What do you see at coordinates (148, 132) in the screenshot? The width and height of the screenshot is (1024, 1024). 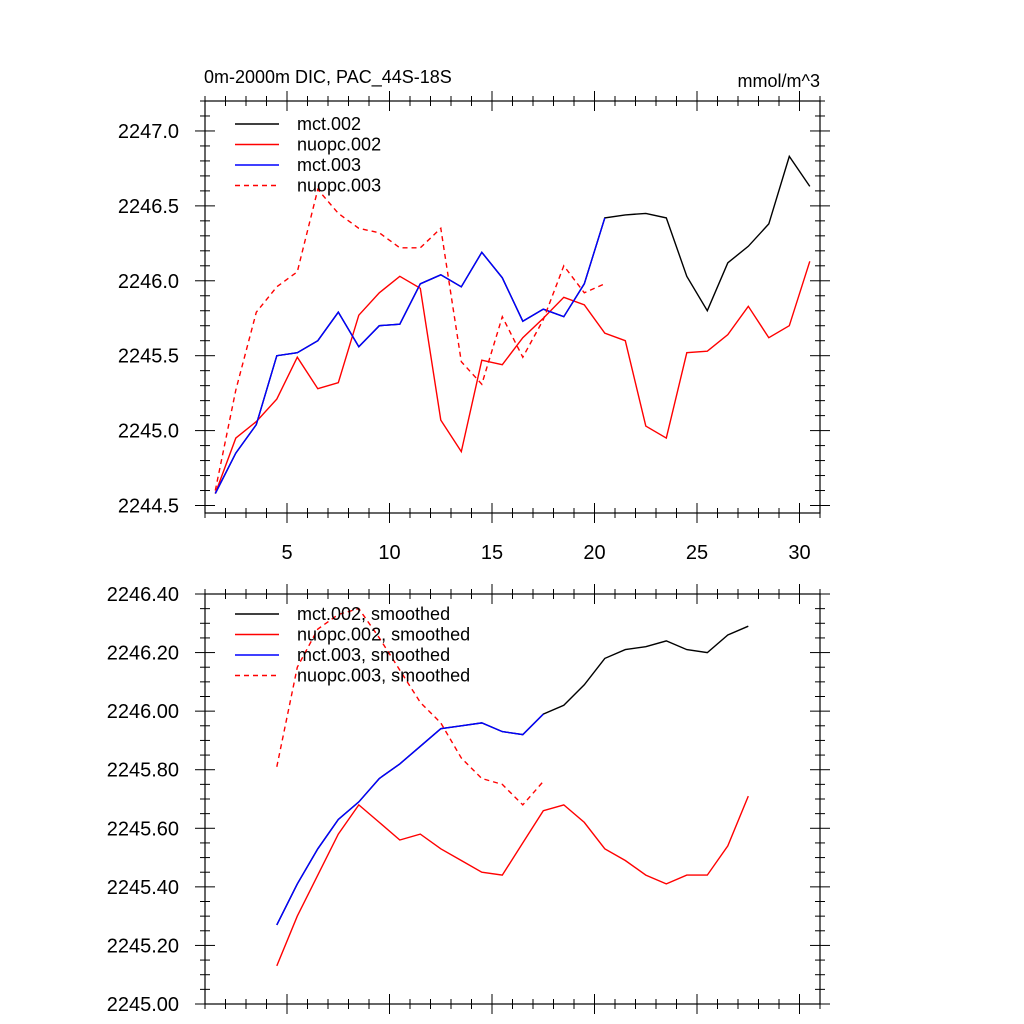 I see `top-y-tick-label: 2247.0` at bounding box center [148, 132].